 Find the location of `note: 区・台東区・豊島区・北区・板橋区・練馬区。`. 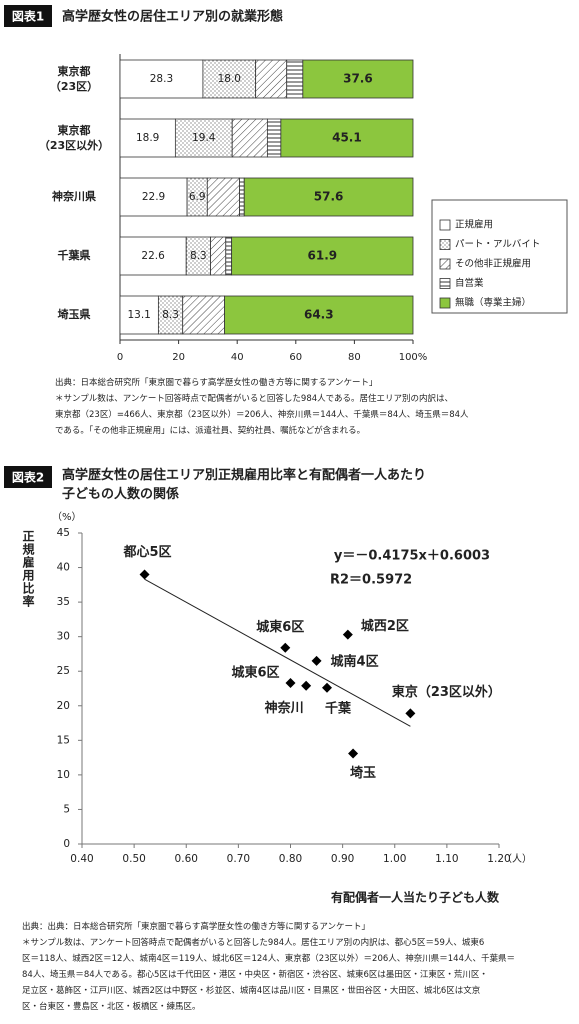

note: 区・台東区・豊島区・北区・板橋区・練馬区。 is located at coordinates (111, 1007).